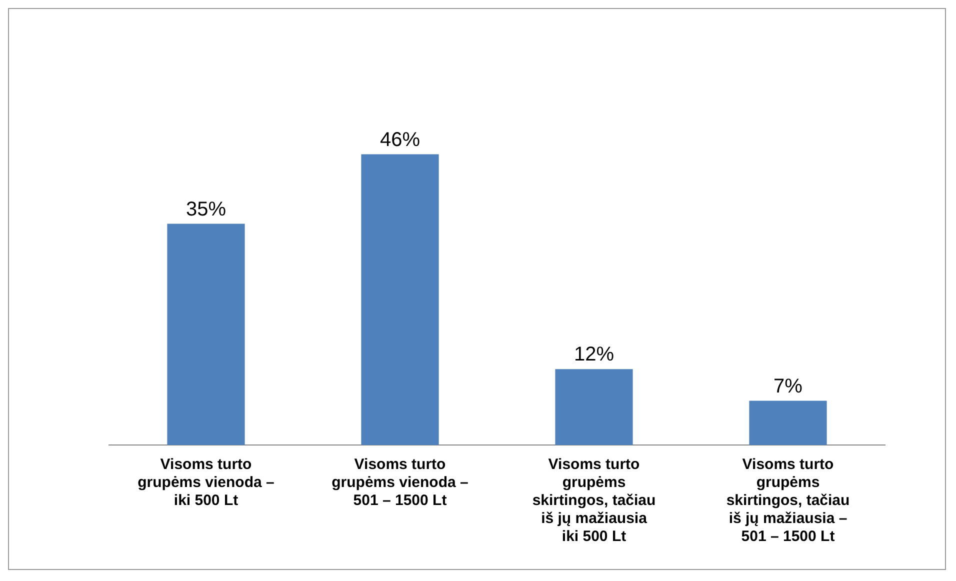 The height and width of the screenshot is (581, 956). Describe the element at coordinates (788, 501) in the screenshot. I see `x-tick-label: Visoms turto grupėms skirtingos, tačiau iš jų mažiausia – 501 – 1500 Lt` at that location.